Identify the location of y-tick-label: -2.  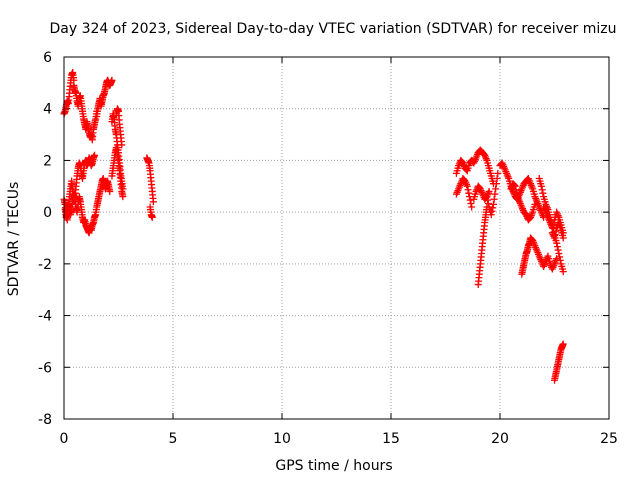
(45, 265).